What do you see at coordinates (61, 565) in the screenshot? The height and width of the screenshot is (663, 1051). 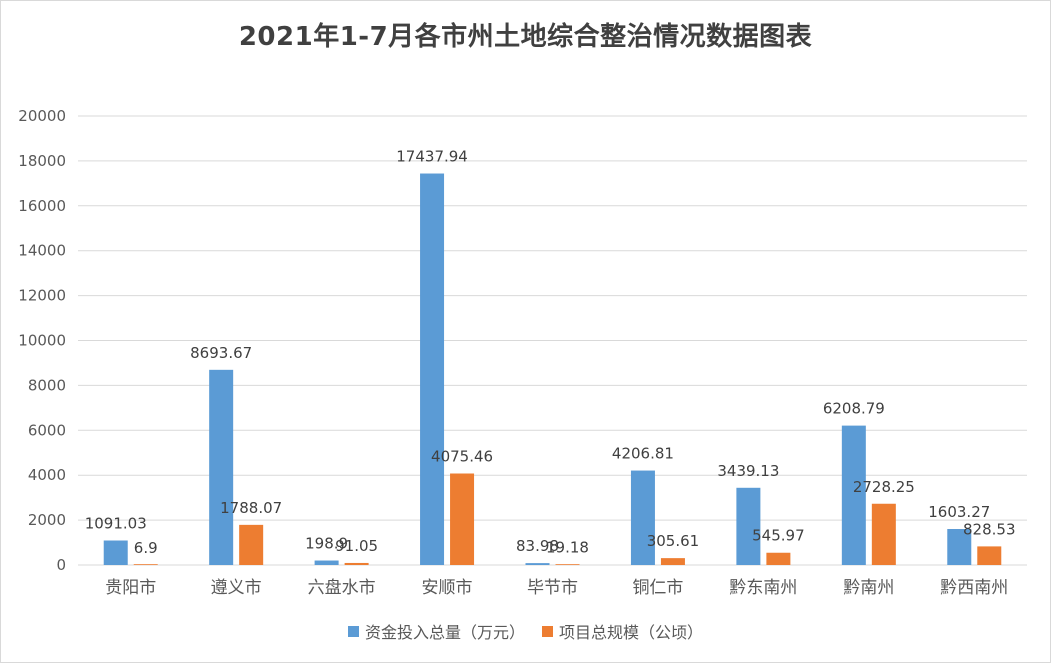 I see `y-tick-label: 0` at bounding box center [61, 565].